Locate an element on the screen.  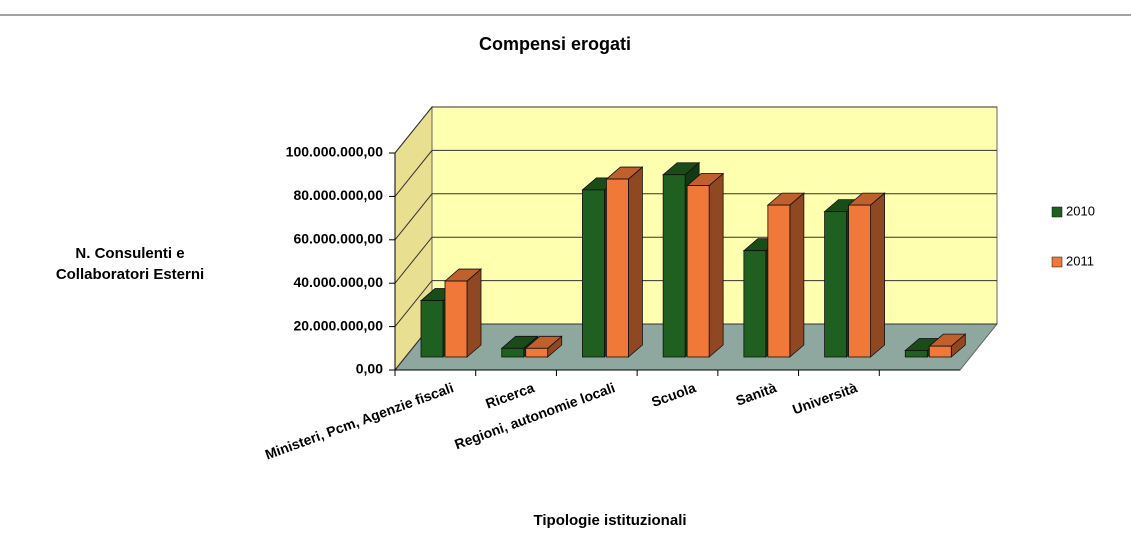
x-tick-label: Ricerca is located at coordinates (509, 395).